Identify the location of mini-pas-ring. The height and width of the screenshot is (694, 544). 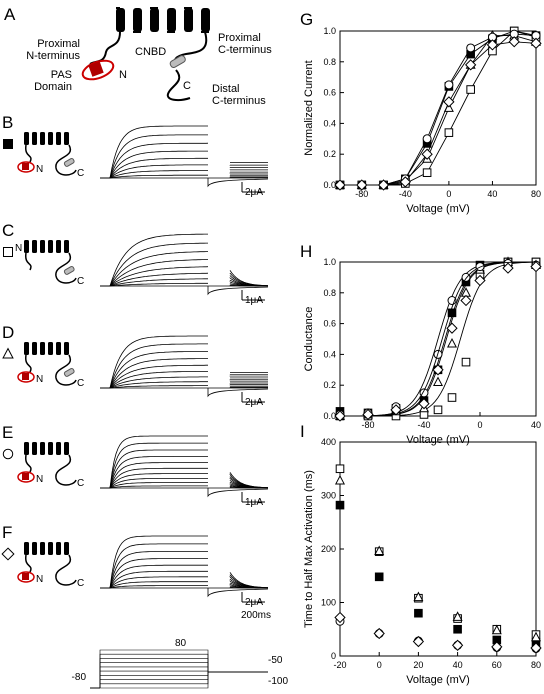
(26, 477).